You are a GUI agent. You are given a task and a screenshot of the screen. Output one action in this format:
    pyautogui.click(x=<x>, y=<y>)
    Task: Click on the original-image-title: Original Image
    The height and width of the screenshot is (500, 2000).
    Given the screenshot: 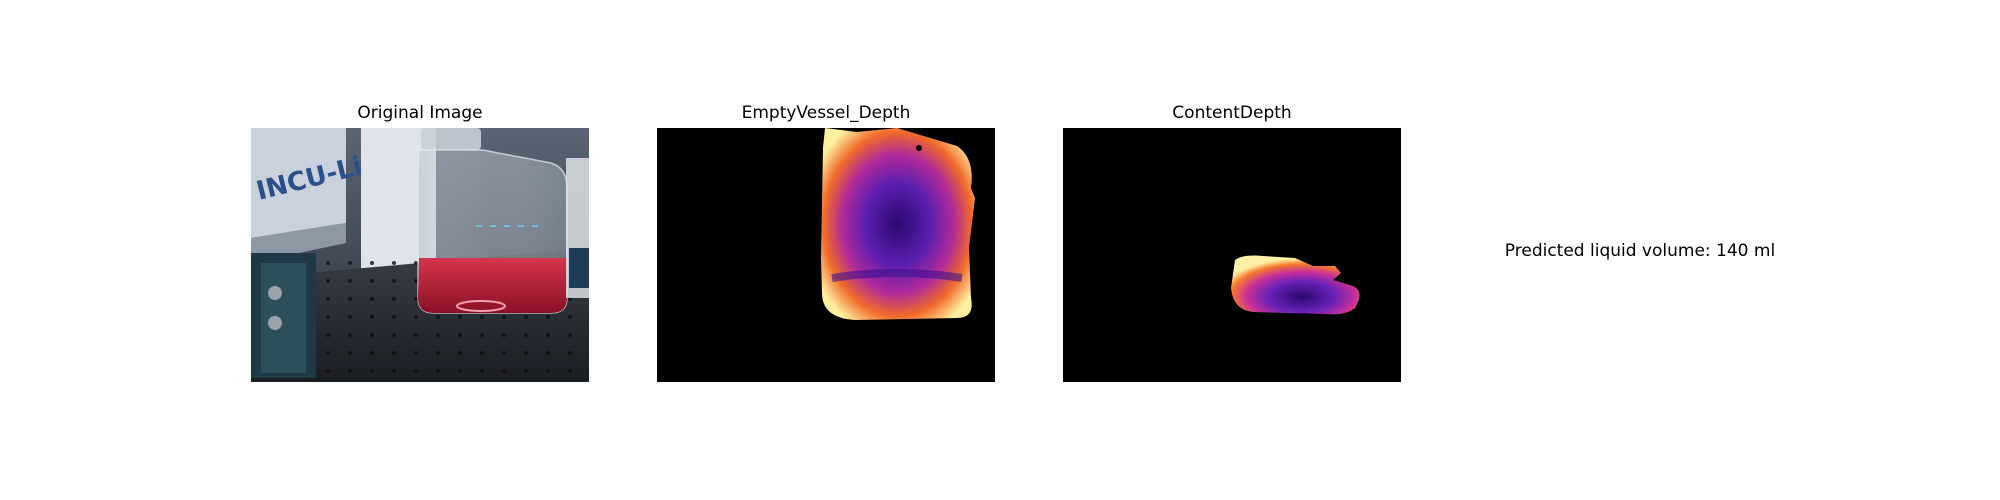 What is the action you would take?
    pyautogui.click(x=420, y=113)
    